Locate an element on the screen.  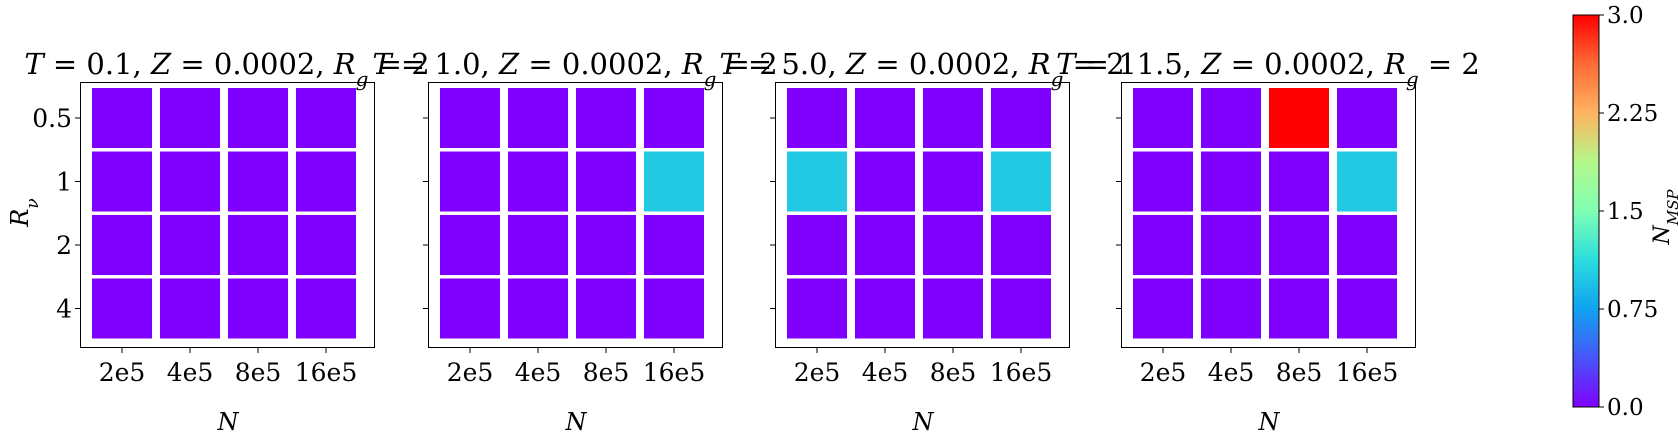
colorbar-tick-label: 2.25 is located at coordinates (1632, 114).